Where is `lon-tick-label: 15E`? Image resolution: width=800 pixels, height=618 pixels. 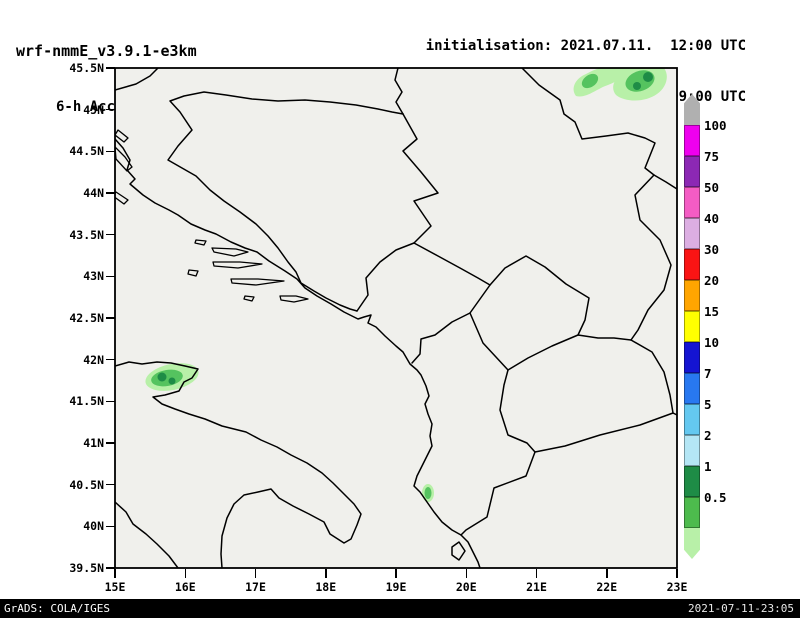 lon-tick-label: 15E is located at coordinates (115, 587).